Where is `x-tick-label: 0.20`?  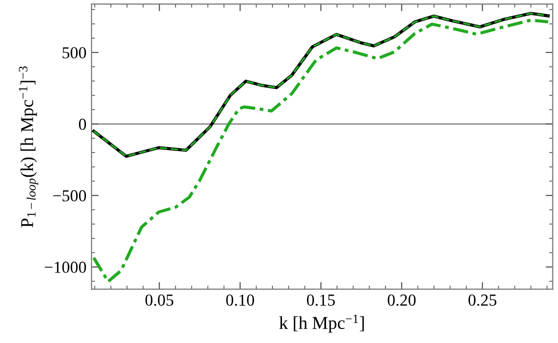
x-tick-label: 0.20 is located at coordinates (402, 300).